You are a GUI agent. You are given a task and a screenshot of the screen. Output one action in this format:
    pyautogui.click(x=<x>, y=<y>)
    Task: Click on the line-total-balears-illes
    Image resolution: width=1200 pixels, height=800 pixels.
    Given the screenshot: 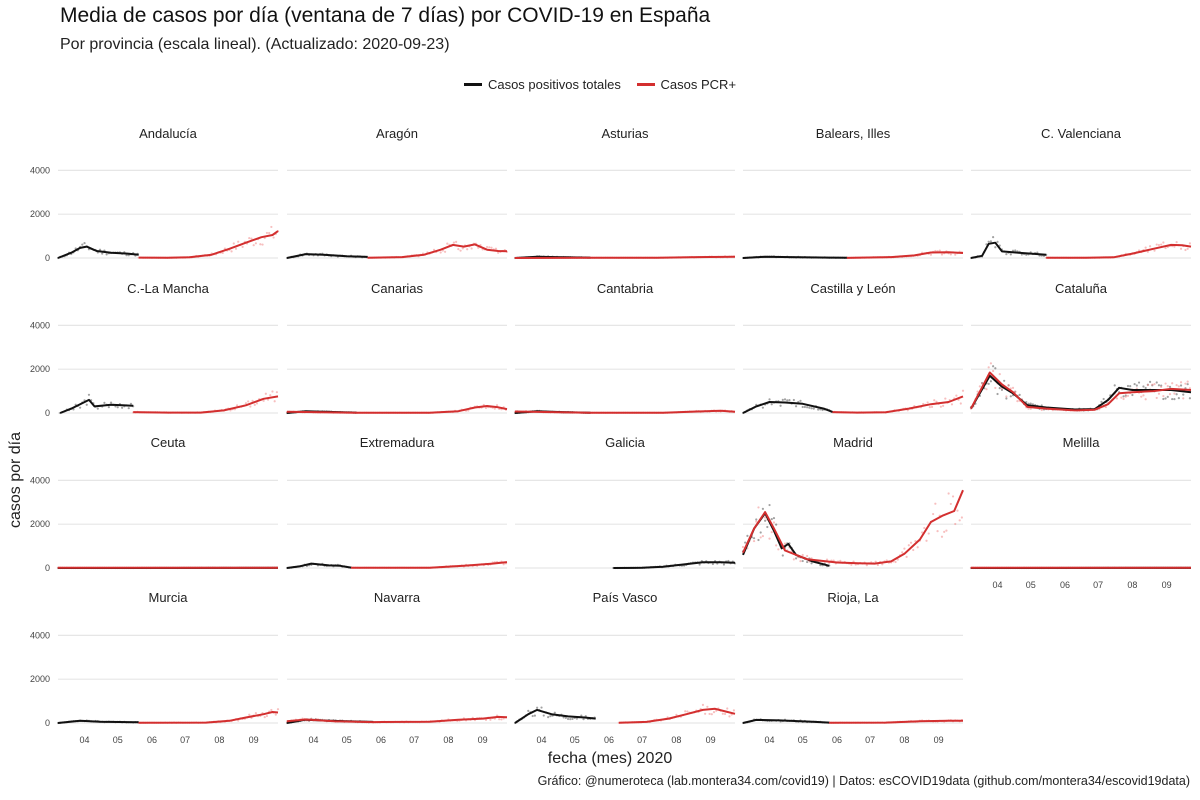 What is the action you would take?
    pyautogui.click(x=794, y=257)
    